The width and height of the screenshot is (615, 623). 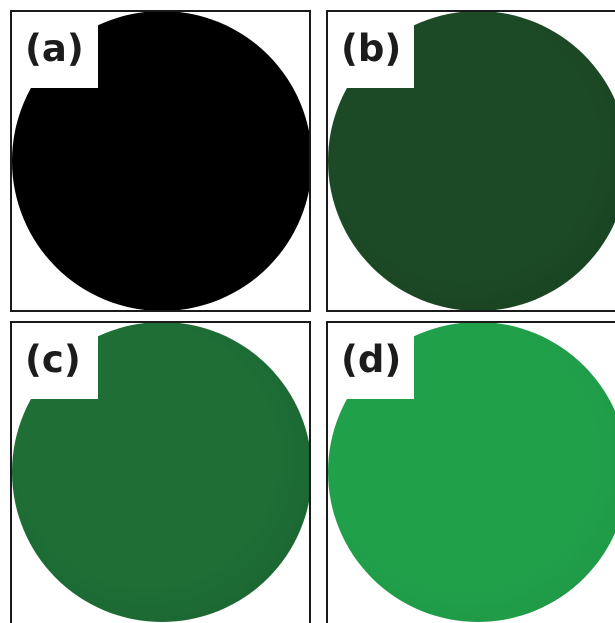 I want to click on panel-label-c: (c), so click(x=53, y=359).